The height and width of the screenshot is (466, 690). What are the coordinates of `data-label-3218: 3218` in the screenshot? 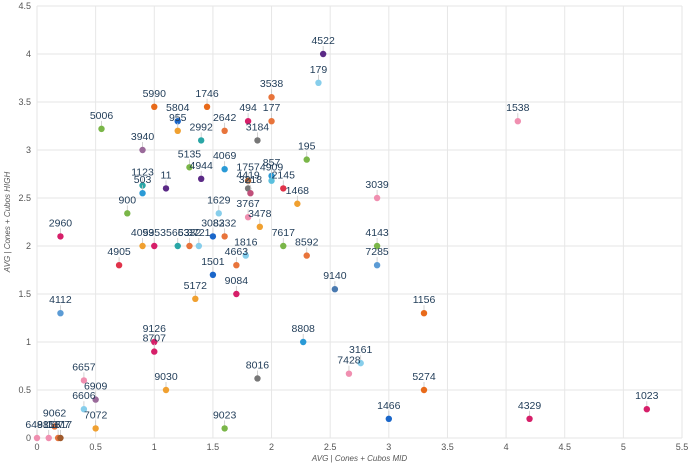 It's located at (251, 180).